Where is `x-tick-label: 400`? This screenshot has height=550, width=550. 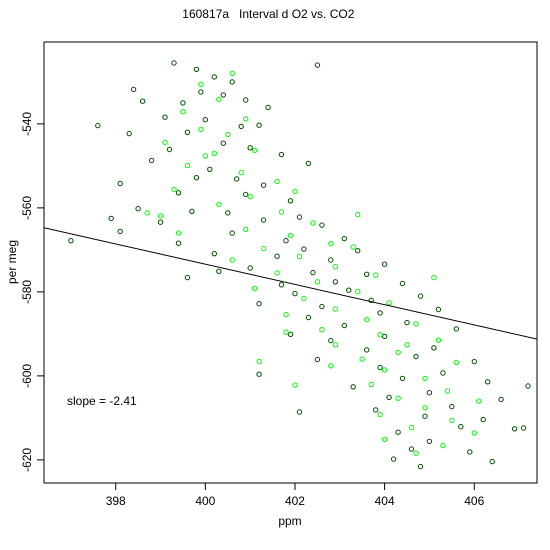 x-tick-label: 400 is located at coordinates (205, 501).